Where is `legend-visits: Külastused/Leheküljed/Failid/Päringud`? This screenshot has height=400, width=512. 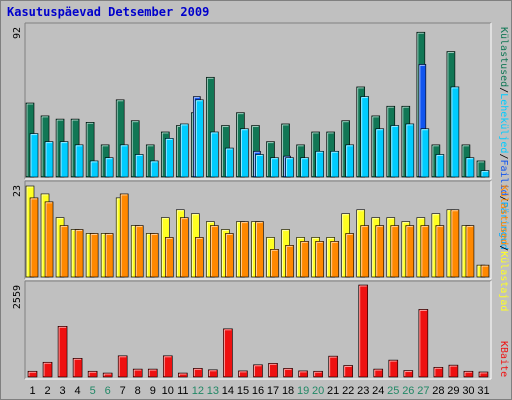 legend-visits: Külastused/Leheküljed/Failid/Päringud is located at coordinates (503, 138).